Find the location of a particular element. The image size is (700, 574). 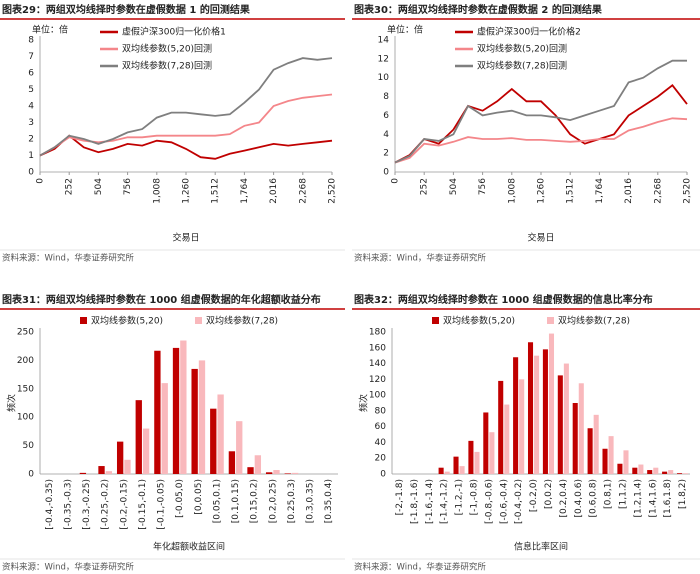

x-tick-label: 2,520 is located at coordinates (688, 191).